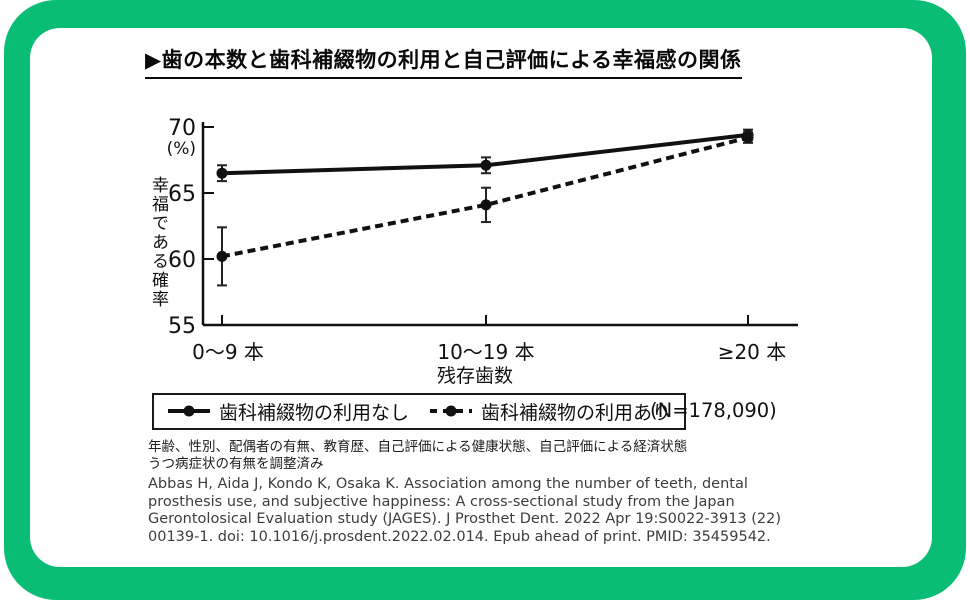 This screenshot has width=970, height=600. I want to click on y-tick-label-70: 70, so click(182, 128).